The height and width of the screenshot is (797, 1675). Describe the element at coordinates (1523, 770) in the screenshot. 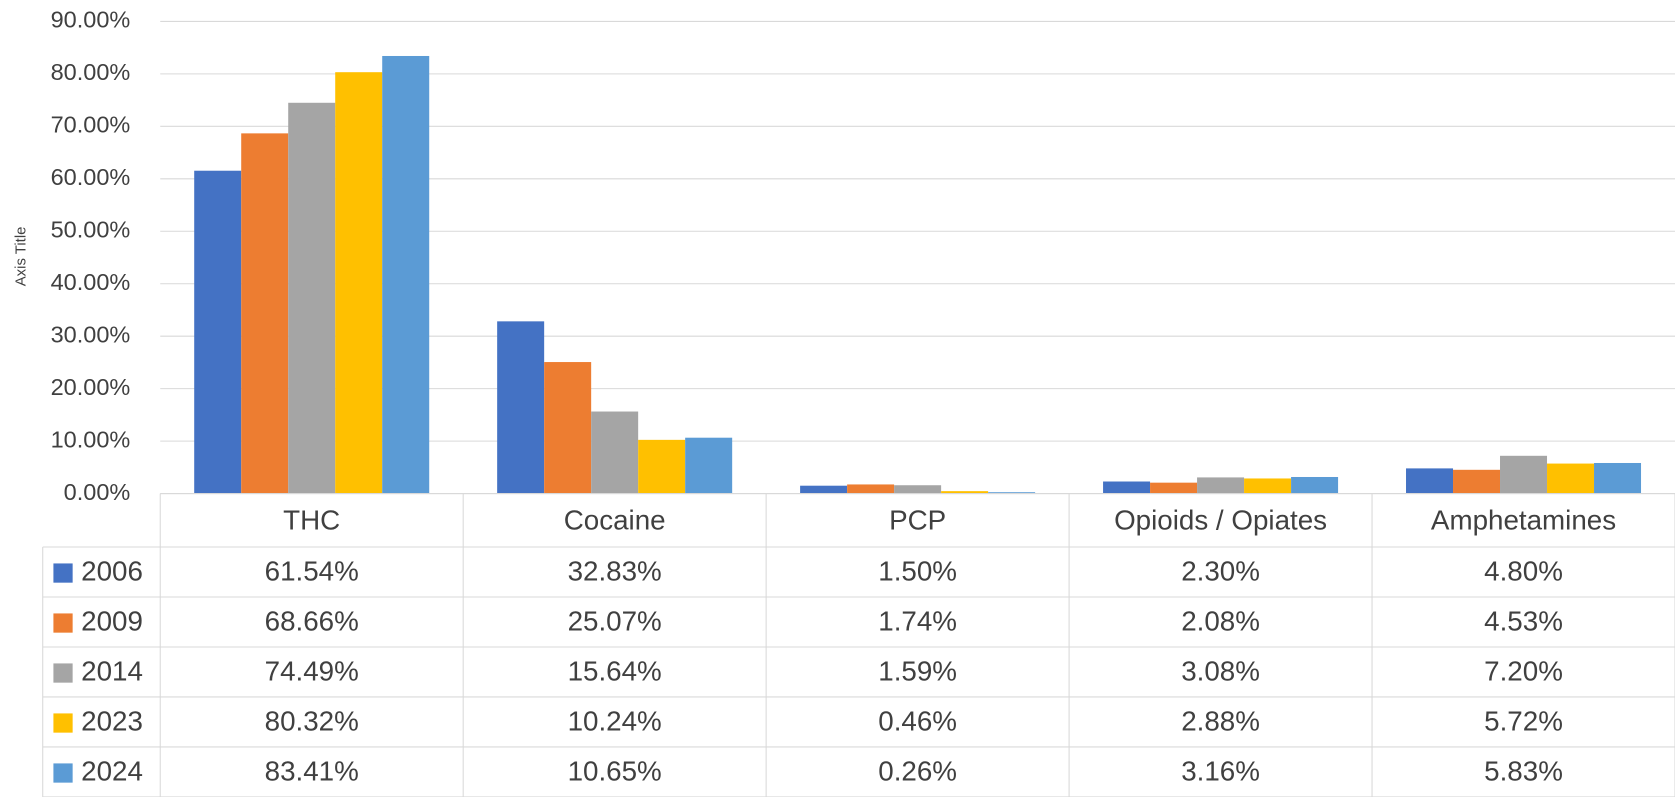

I see `table-value: 5.83%` at that location.